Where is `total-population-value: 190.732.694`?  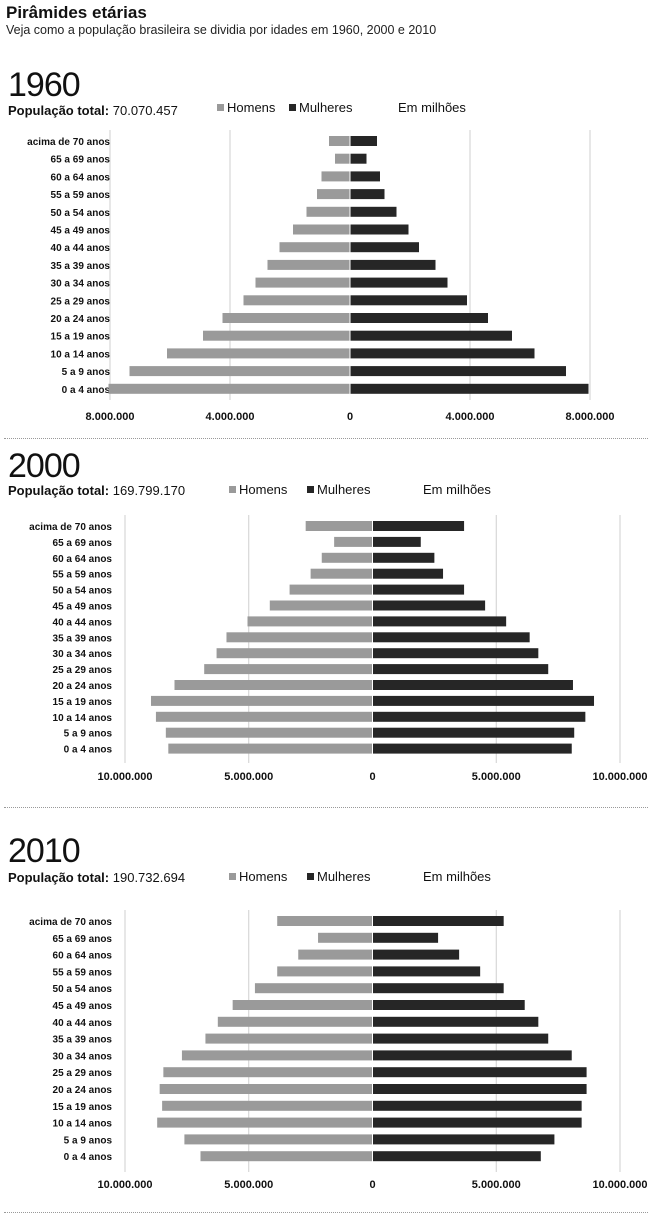
total-population-value: 190.732.694 is located at coordinates (149, 877).